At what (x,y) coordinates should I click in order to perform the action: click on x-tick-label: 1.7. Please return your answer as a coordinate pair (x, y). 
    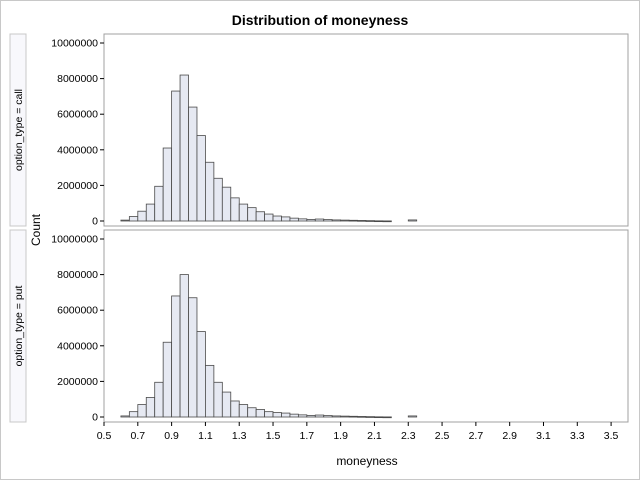
    Looking at the image, I should click on (307, 436).